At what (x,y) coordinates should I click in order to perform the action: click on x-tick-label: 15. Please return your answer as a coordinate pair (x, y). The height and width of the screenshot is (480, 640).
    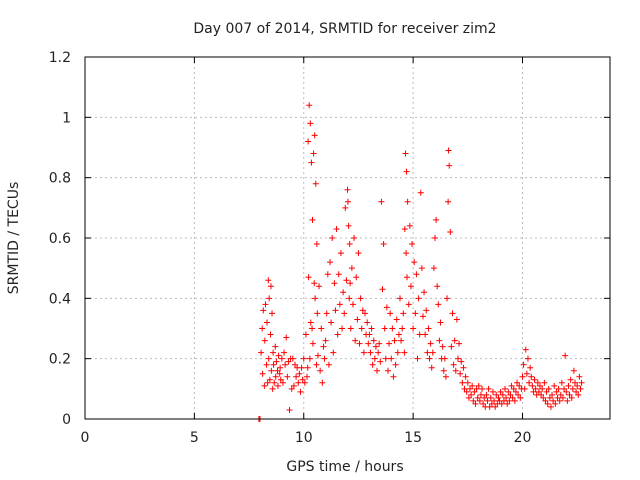
    Looking at the image, I should click on (413, 438).